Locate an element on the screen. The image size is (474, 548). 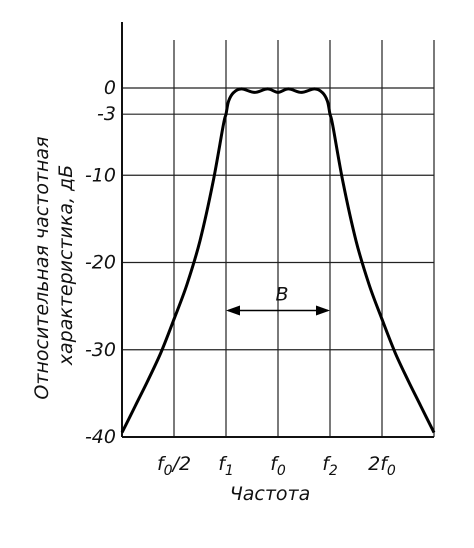
y-tick-label: -40 is located at coordinates (100, 437).